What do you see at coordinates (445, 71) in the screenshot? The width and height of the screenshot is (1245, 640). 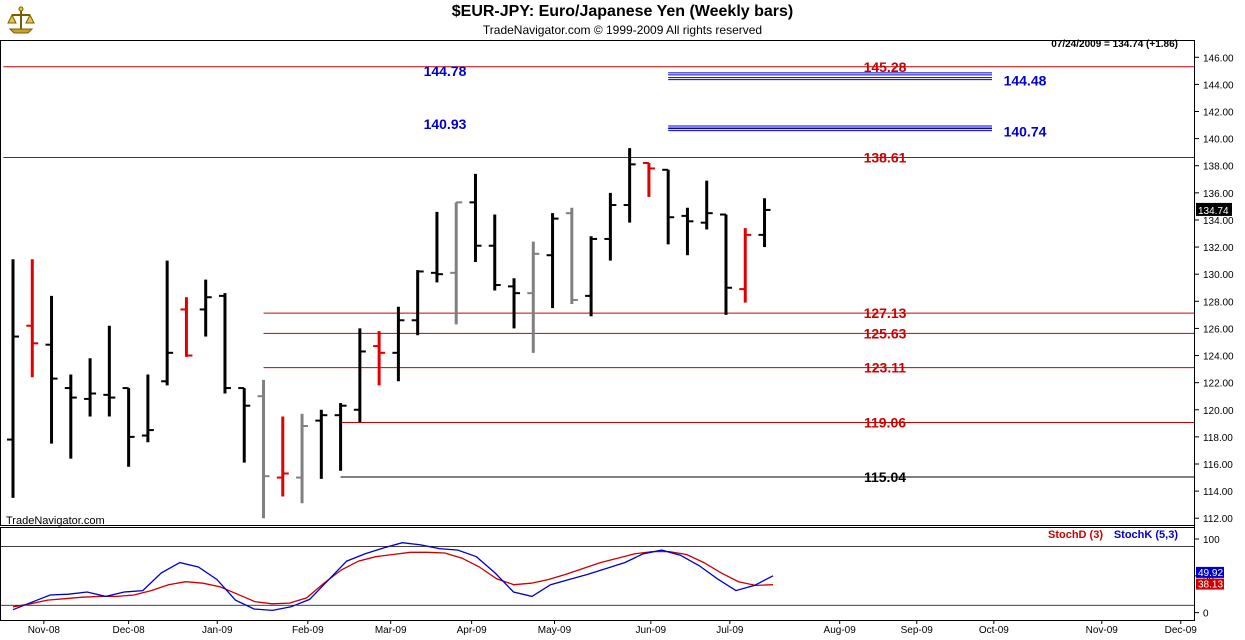 I see `level-label-1: 144.78` at bounding box center [445, 71].